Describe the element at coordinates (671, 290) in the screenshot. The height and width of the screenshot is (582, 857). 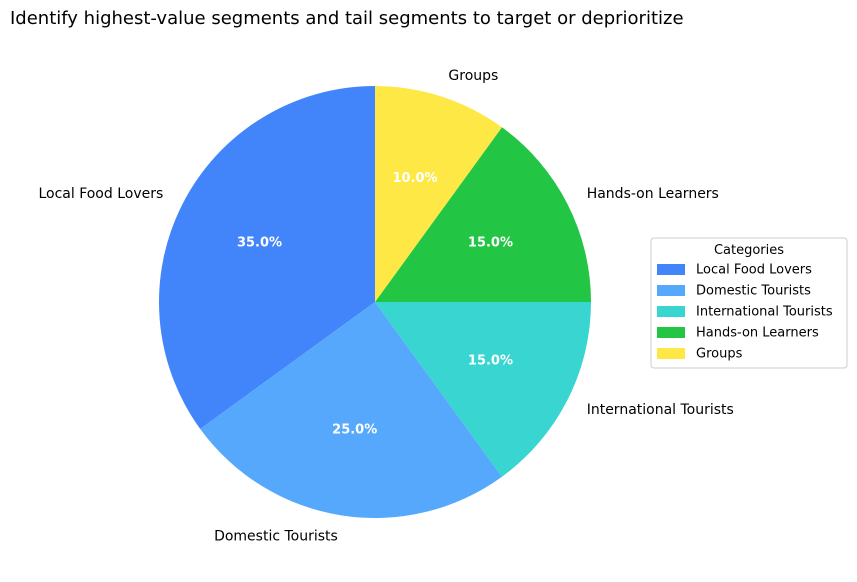
I see `legend-swatch-domestic-tourists` at that location.